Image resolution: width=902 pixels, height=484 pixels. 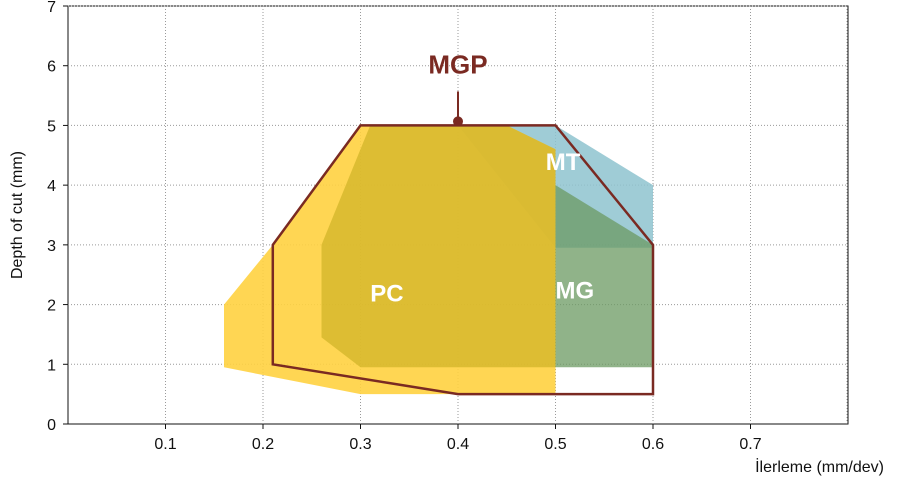 I want to click on y-tick-label-3: 3, so click(x=51, y=246).